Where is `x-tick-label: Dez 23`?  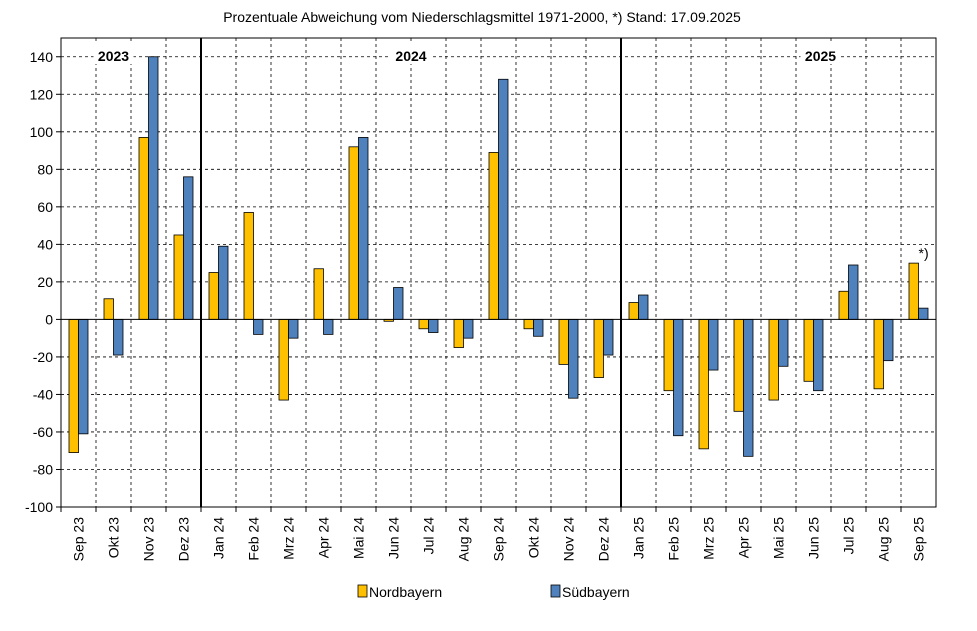
x-tick-label: Dez 23 is located at coordinates (184, 539).